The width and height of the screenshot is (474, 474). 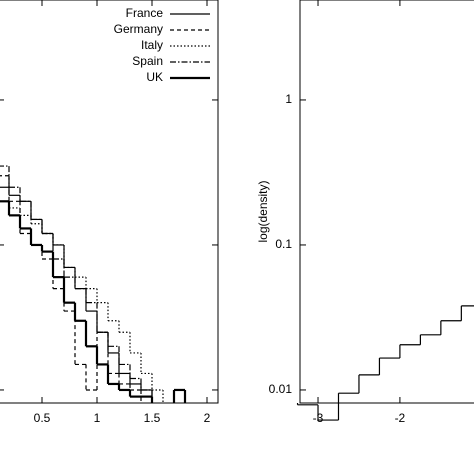 What do you see at coordinates (207, 418) in the screenshot?
I see `x-tick-label: 2` at bounding box center [207, 418].